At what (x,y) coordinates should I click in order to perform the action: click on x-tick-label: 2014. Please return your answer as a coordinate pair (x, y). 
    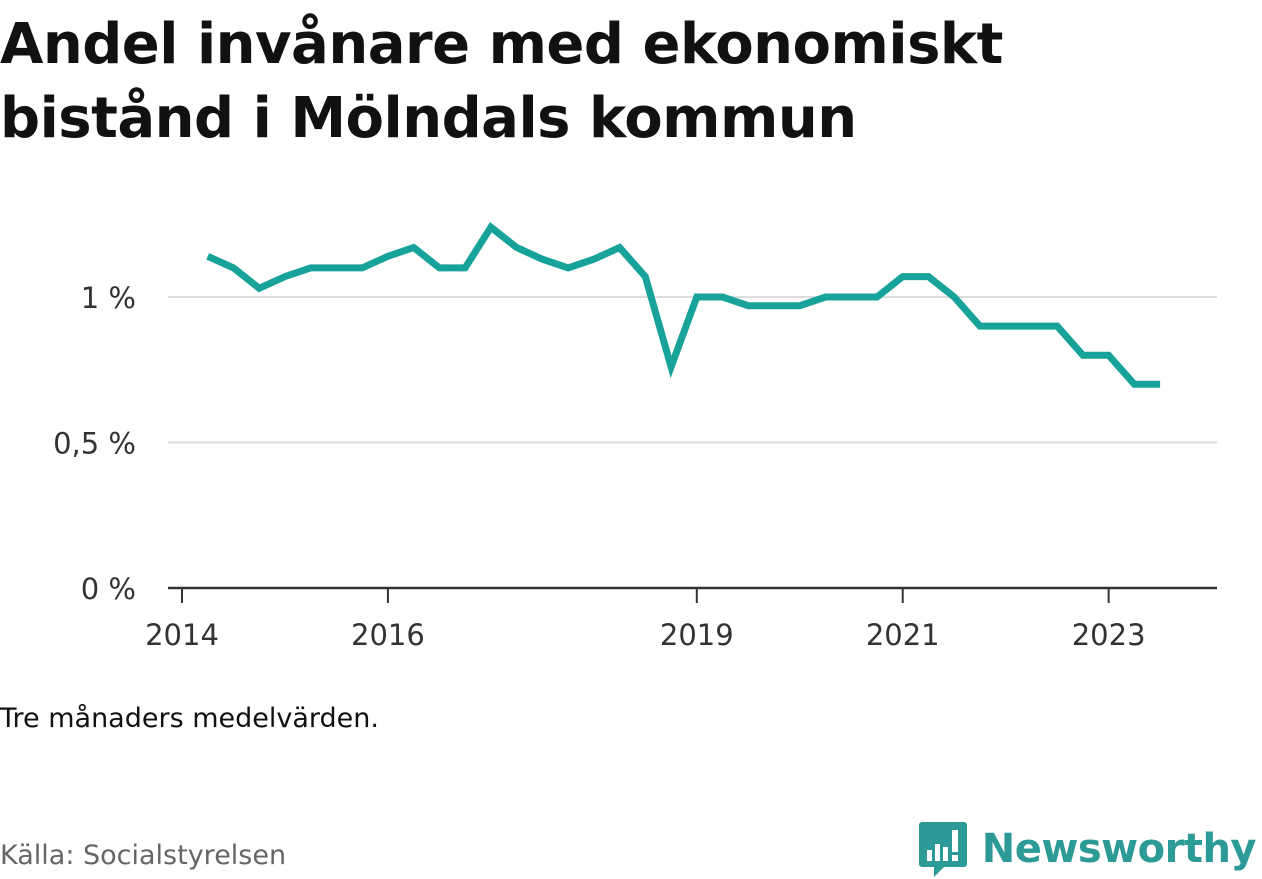
    Looking at the image, I should click on (182, 635).